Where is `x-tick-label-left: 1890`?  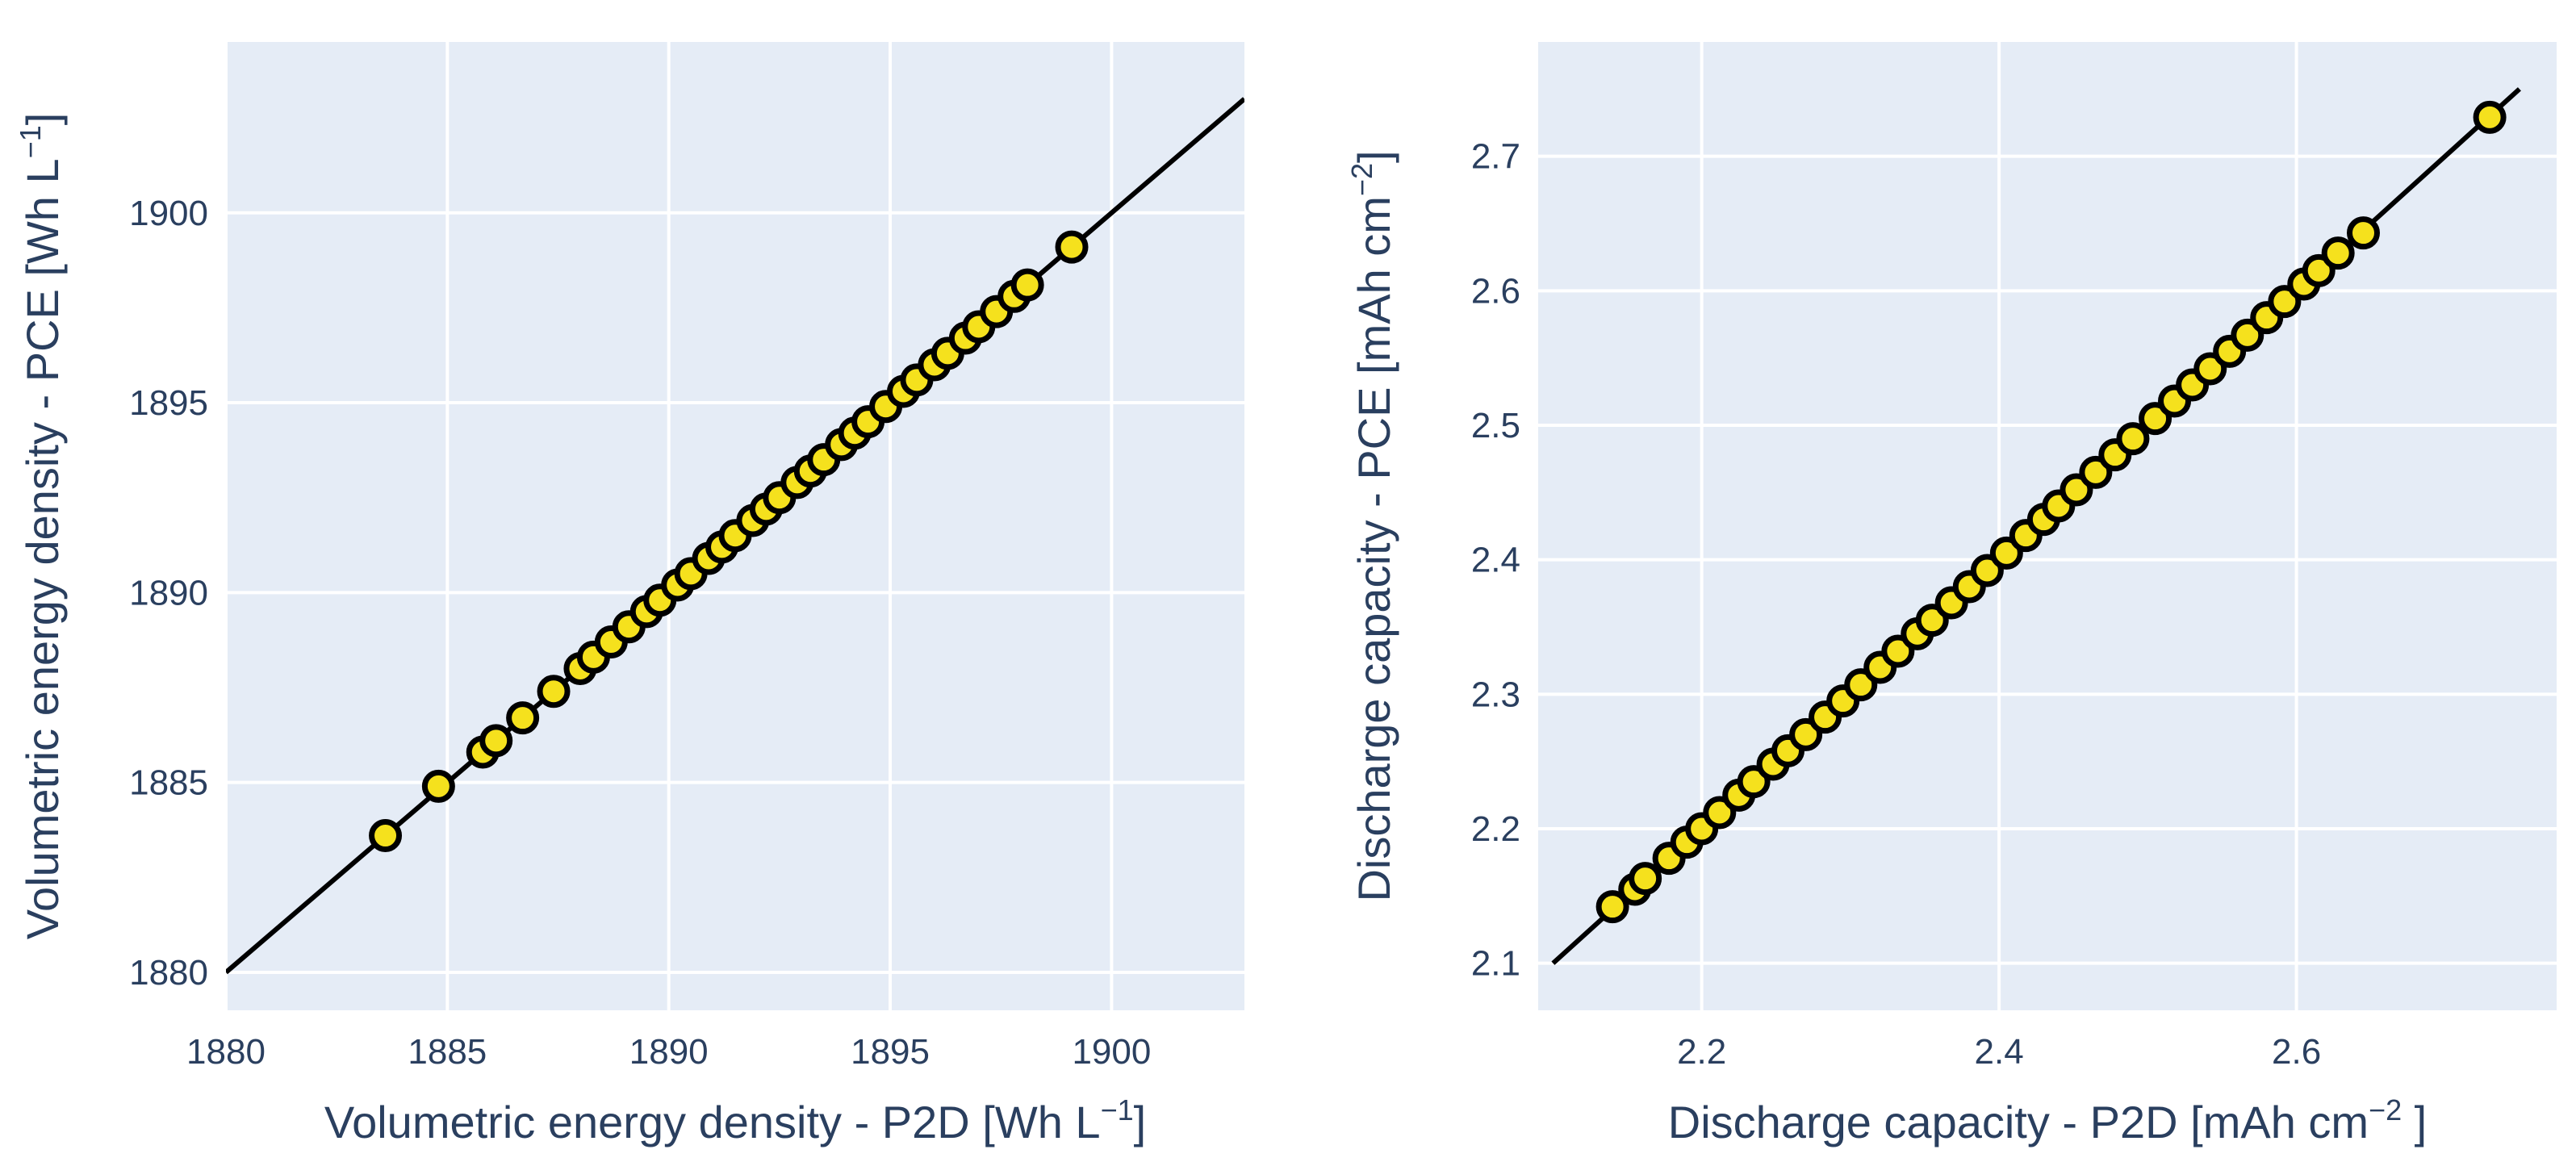 x-tick-label-left: 1890 is located at coordinates (669, 1052).